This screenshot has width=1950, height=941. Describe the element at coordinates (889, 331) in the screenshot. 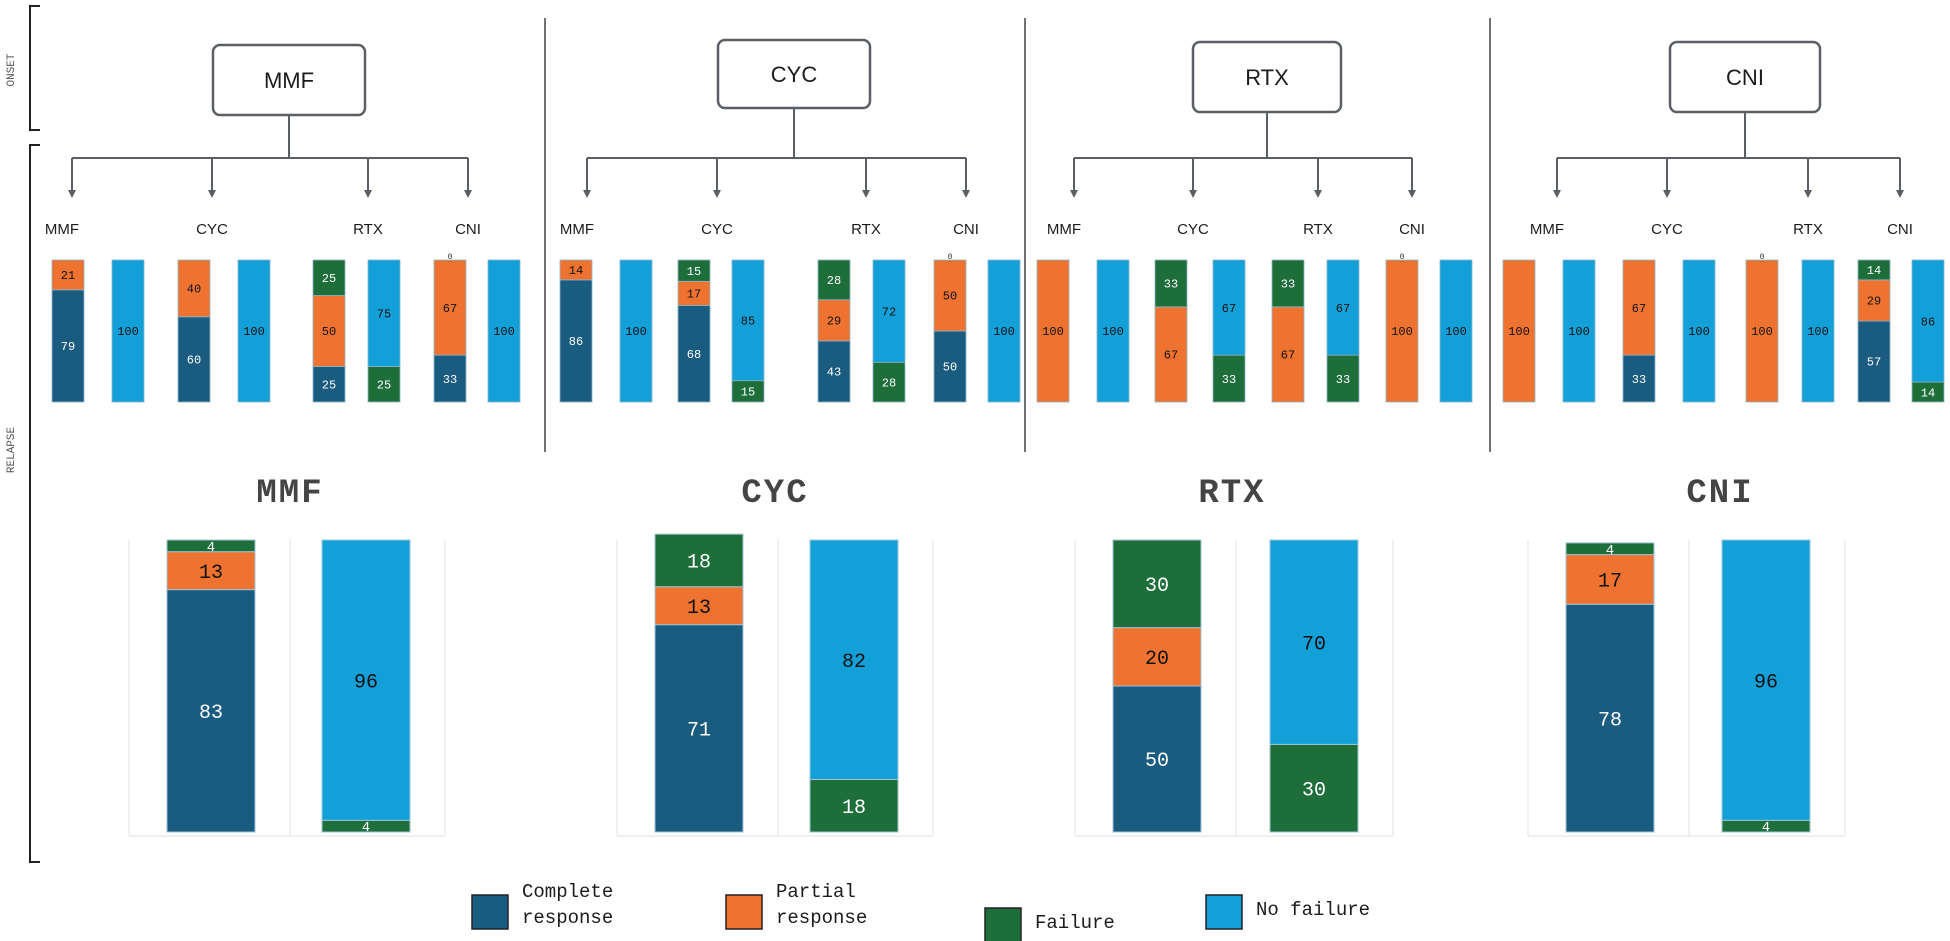

I see `relapse-bar: 28 72` at that location.